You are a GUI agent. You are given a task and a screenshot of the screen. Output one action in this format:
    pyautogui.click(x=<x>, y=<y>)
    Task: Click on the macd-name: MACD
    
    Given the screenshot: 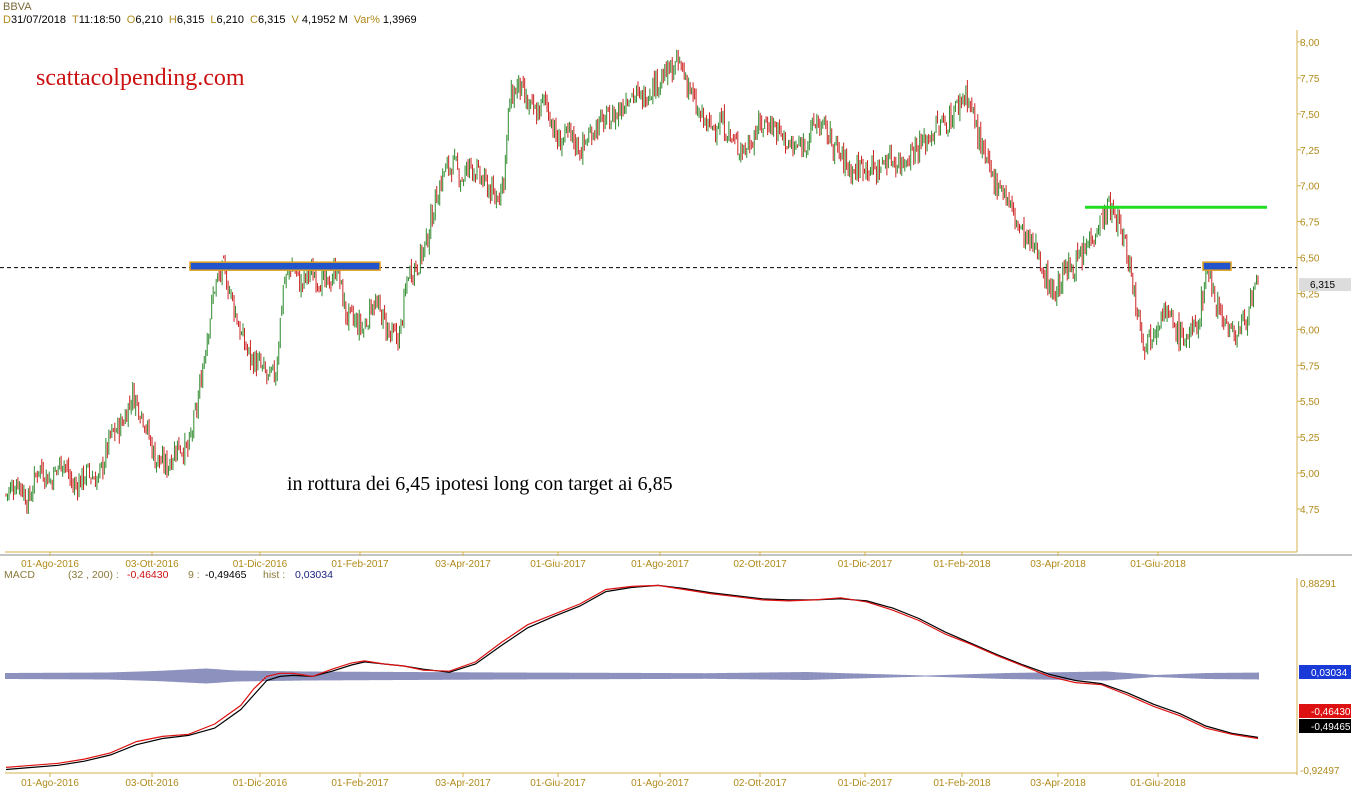 What is the action you would take?
    pyautogui.click(x=19, y=575)
    